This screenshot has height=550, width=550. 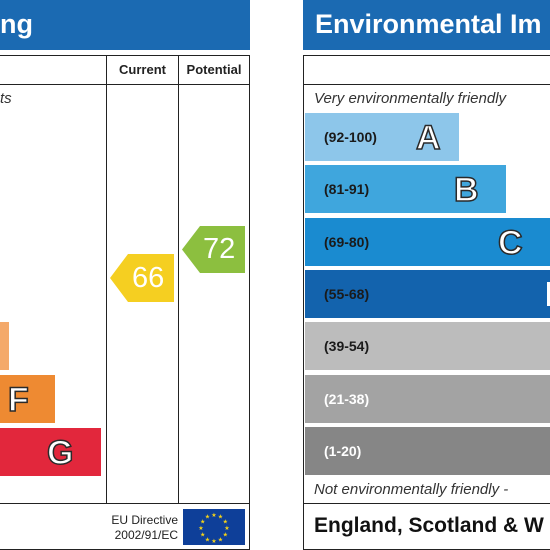 I want to click on energy-rating-title: ng, so click(x=16, y=24).